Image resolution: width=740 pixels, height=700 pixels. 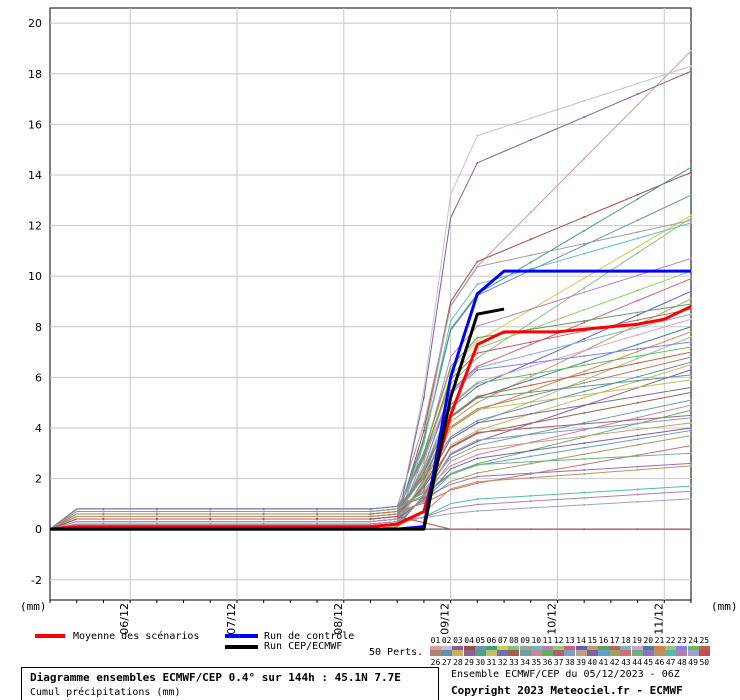 What do you see at coordinates (565, 674) in the screenshot?
I see `ensemble-run-label: Ensemble ECMWF/CEP du 05/12/2023 - 06Z` at bounding box center [565, 674].